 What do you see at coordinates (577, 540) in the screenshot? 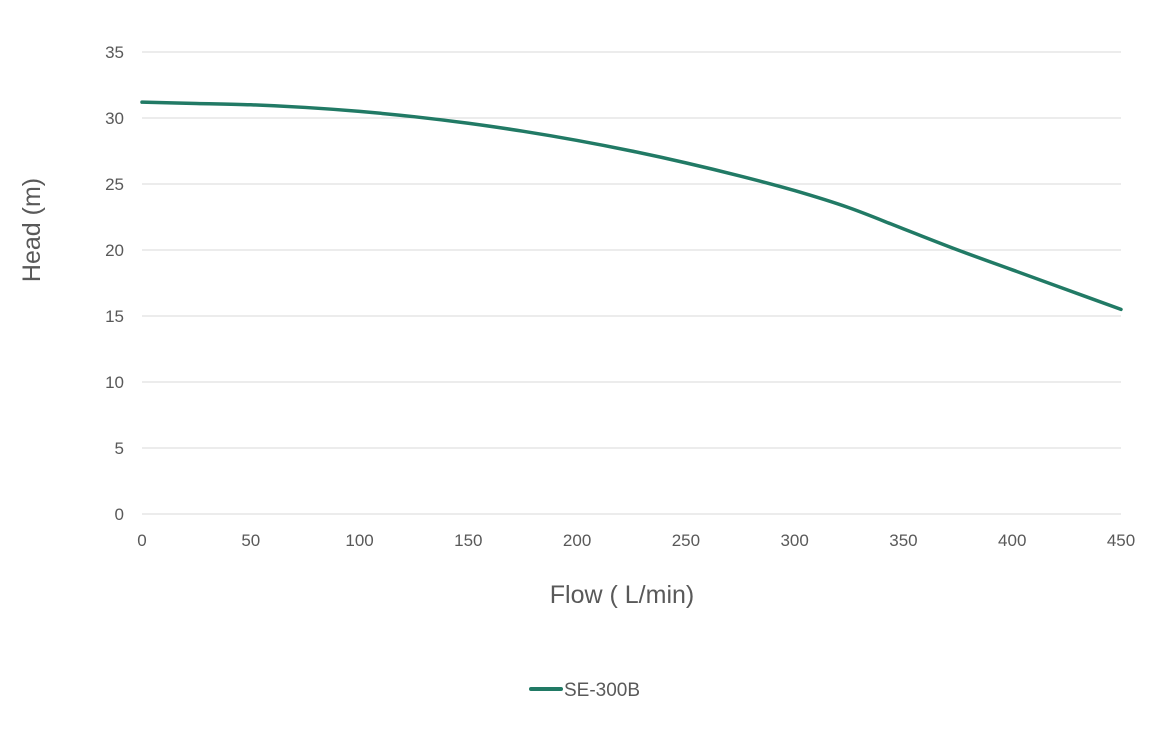
I see `x-tick-label-200: 200` at bounding box center [577, 540].